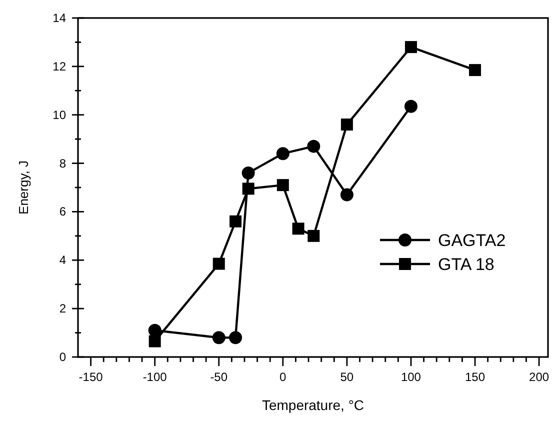 The width and height of the screenshot is (552, 428). I want to click on x-tick-label: -150, so click(91, 377).